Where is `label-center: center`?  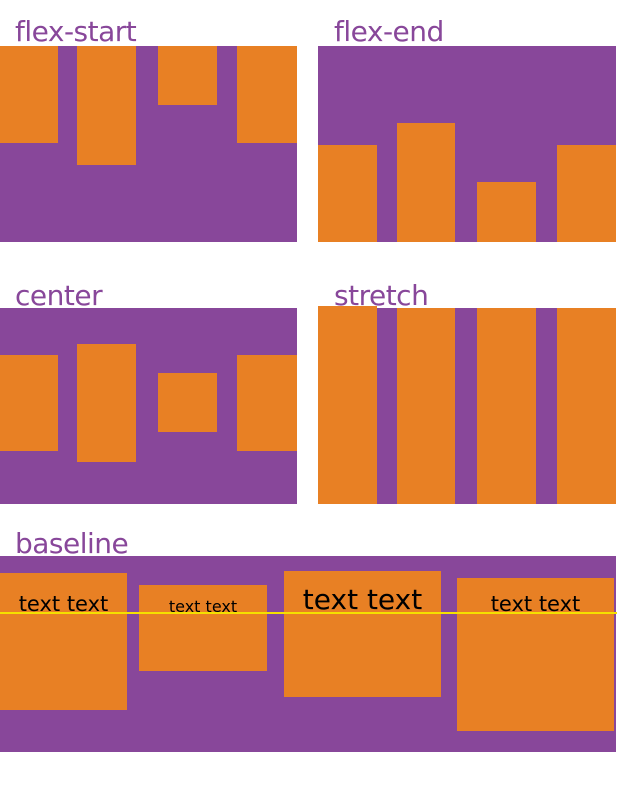
label-center: center is located at coordinates (59, 295).